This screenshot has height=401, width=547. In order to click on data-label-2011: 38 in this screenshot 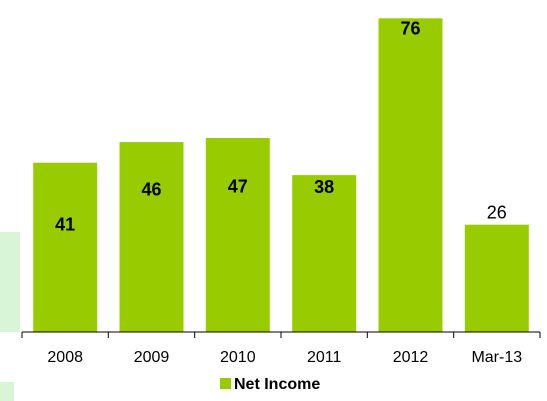, I will do `click(324, 187)`.